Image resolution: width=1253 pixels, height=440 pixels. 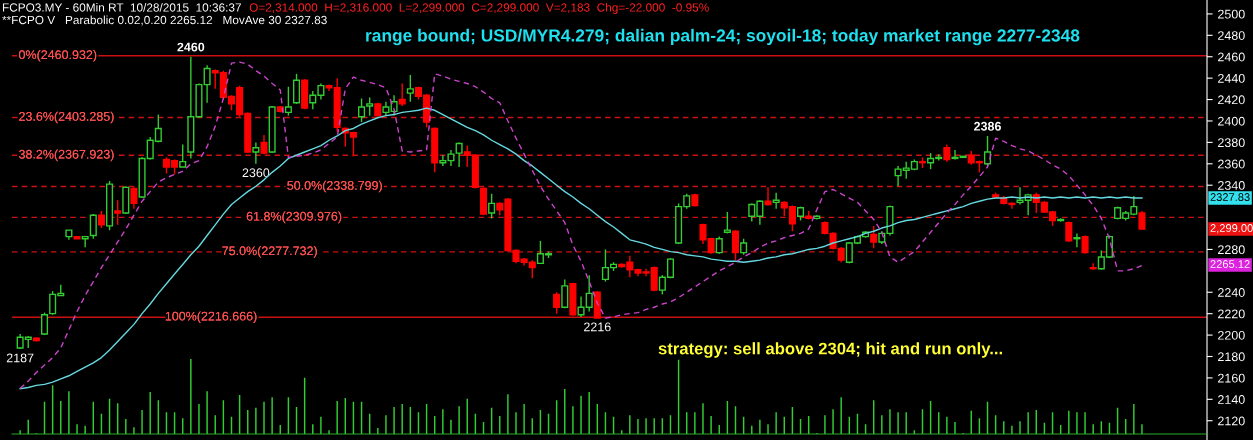 I want to click on ref-line-label: 75.0%(2277.732), so click(x=269, y=252).